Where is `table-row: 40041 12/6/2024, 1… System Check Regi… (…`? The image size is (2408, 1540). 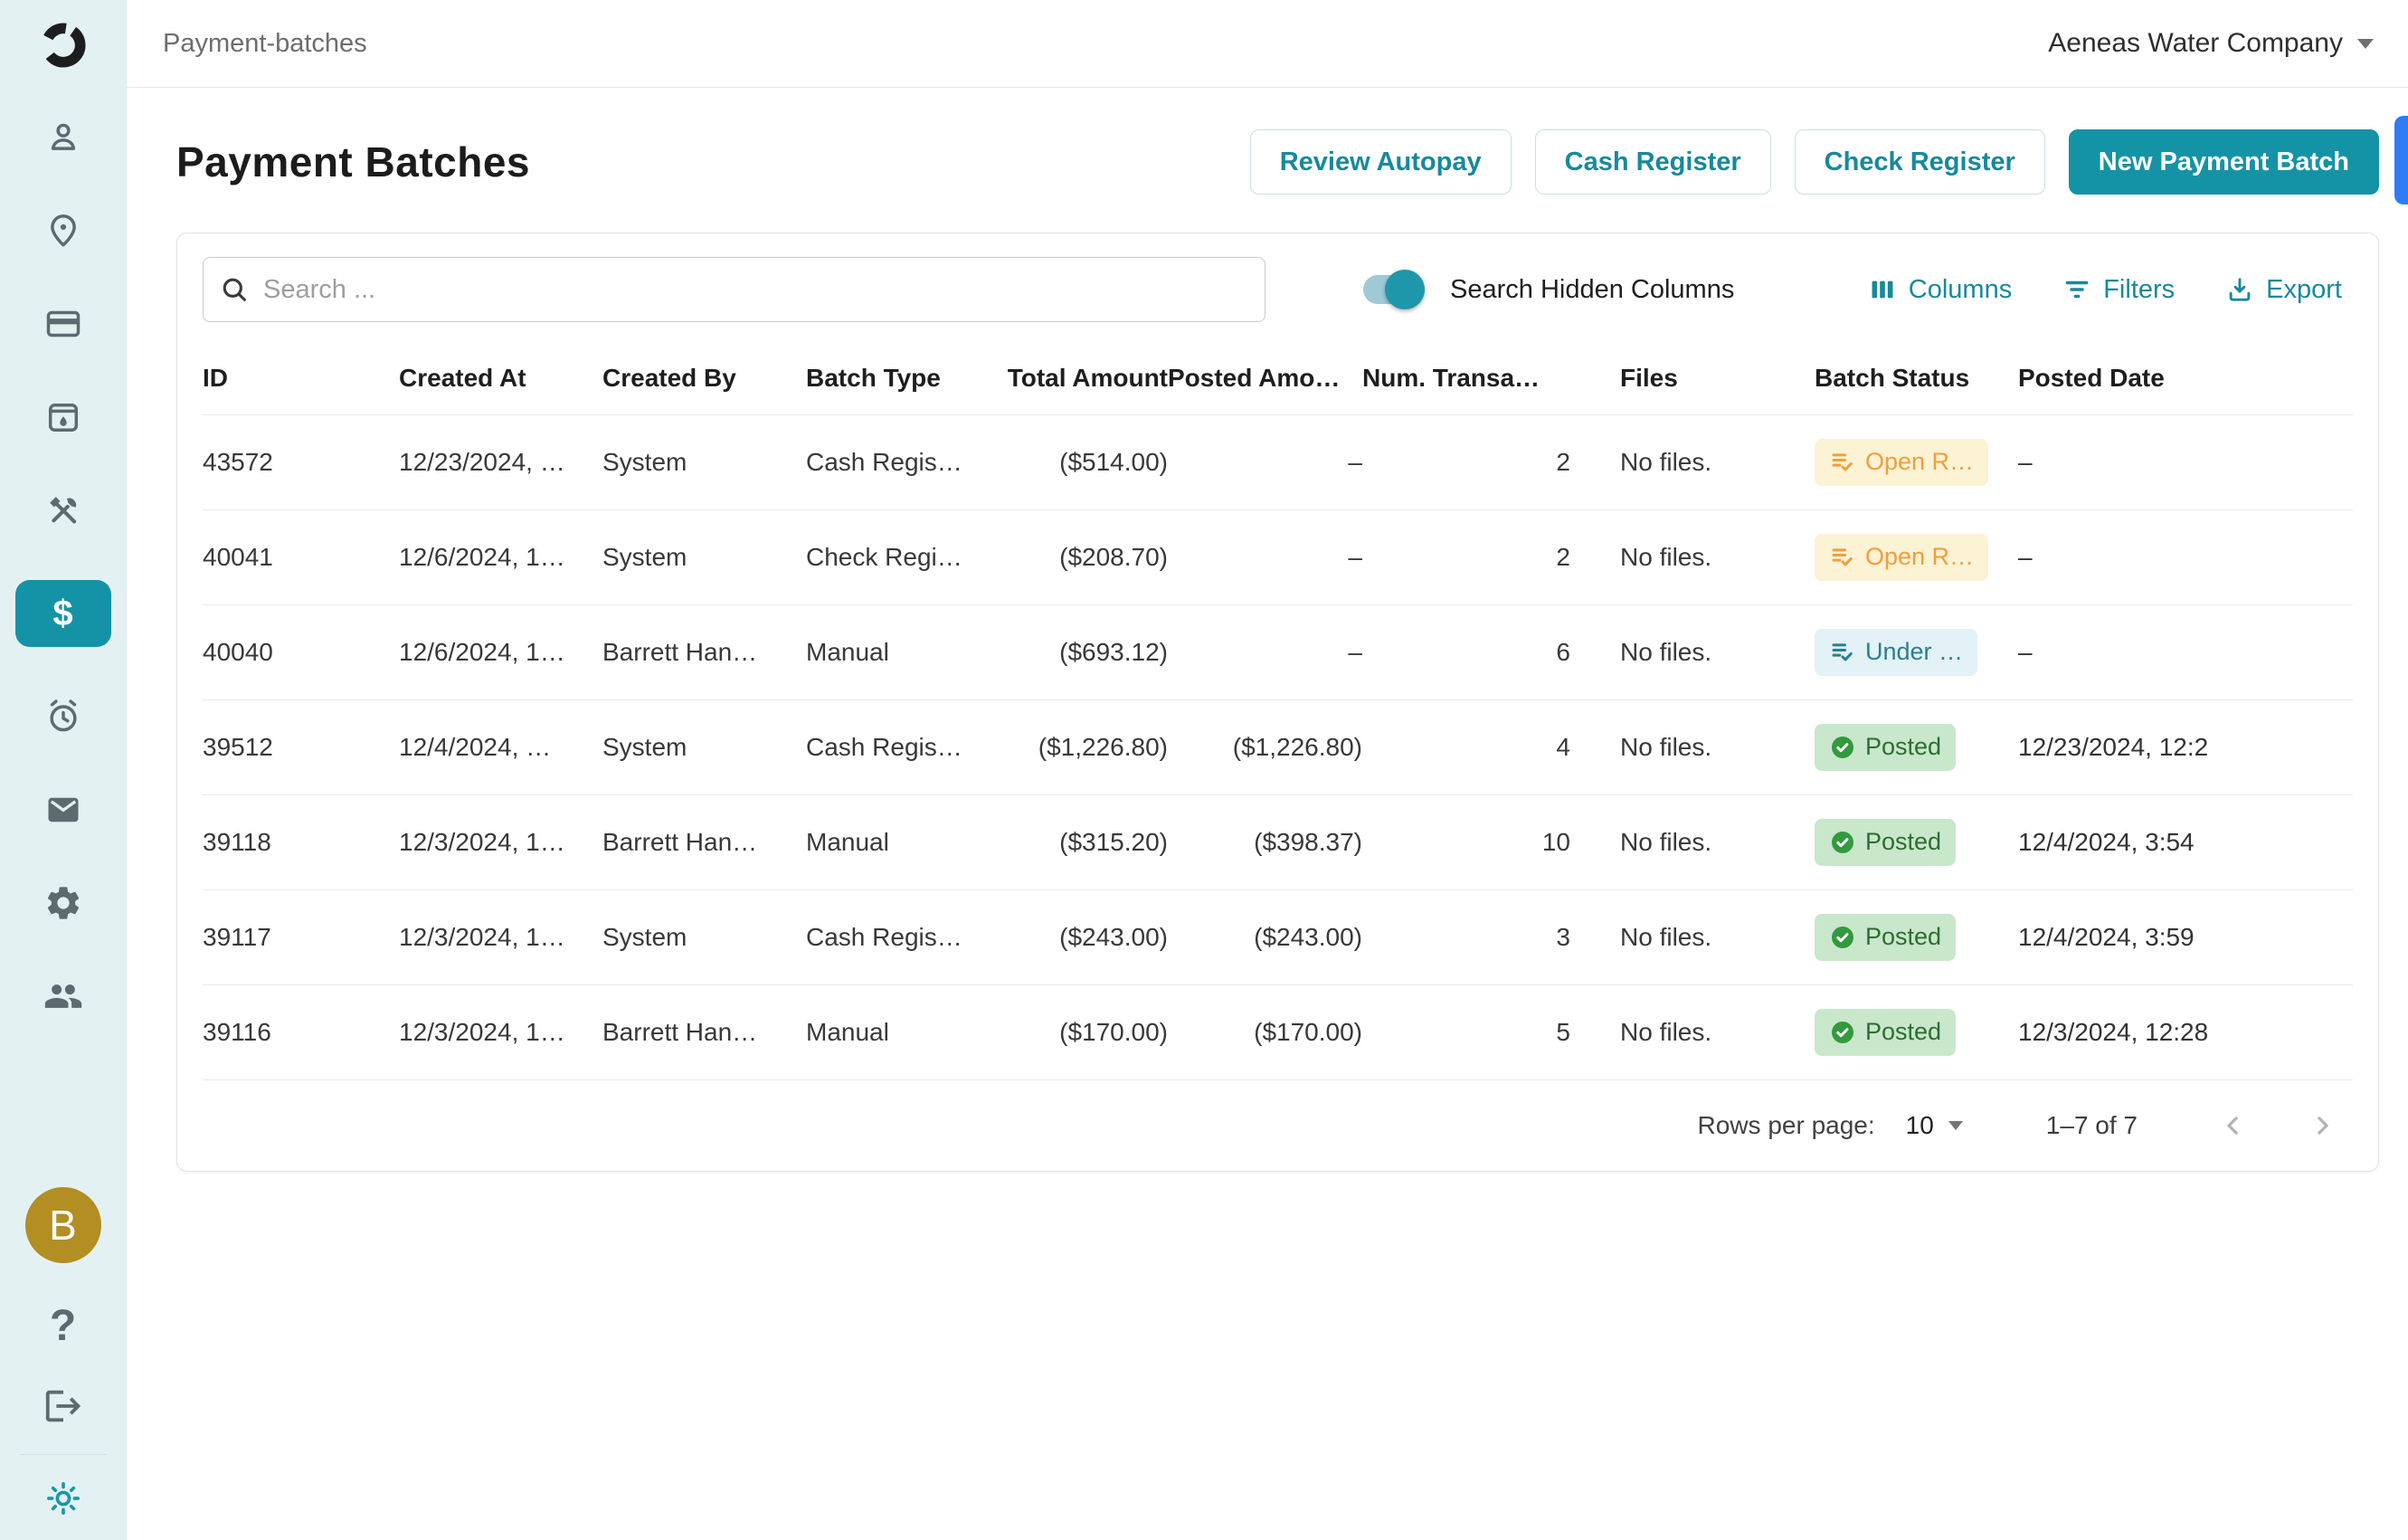 table-row: 40041 12/6/2024, 1… System Check Regi… (… is located at coordinates (1278, 557).